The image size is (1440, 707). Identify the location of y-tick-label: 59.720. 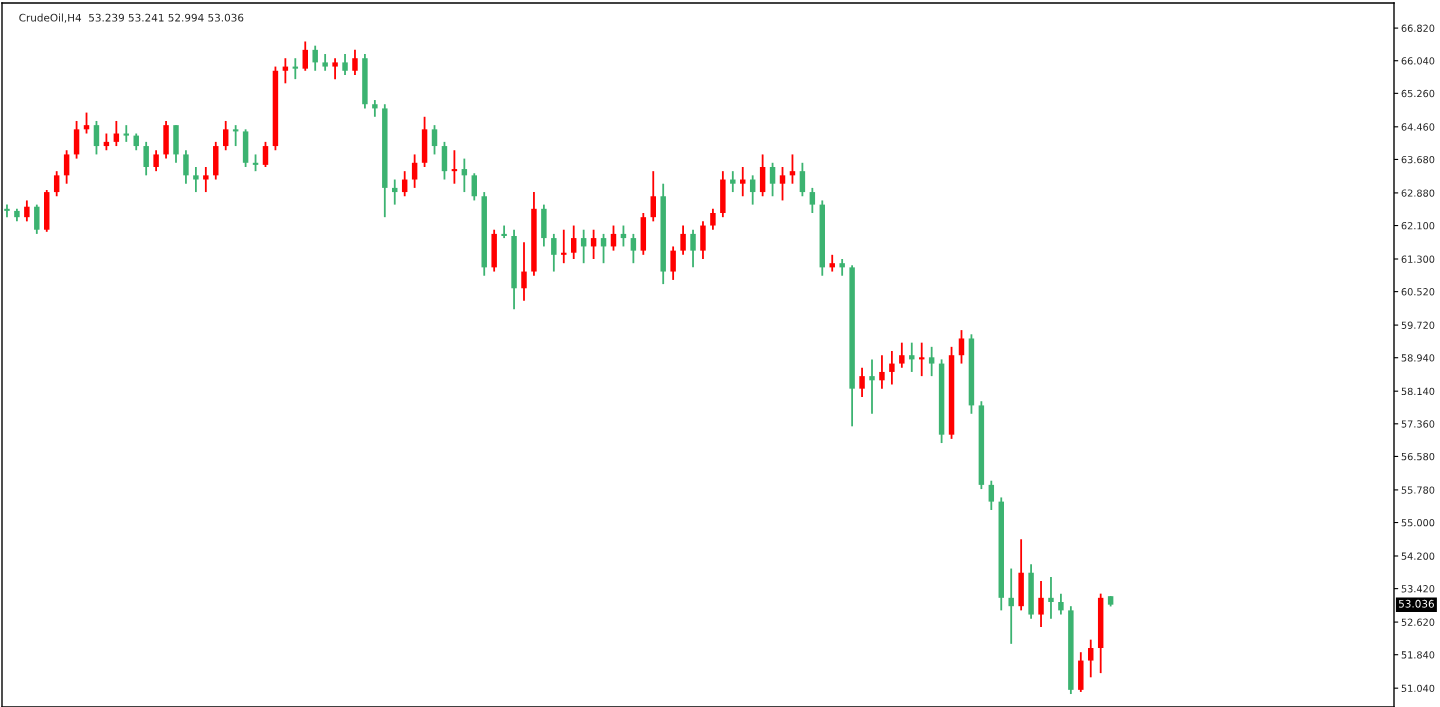
(1418, 325).